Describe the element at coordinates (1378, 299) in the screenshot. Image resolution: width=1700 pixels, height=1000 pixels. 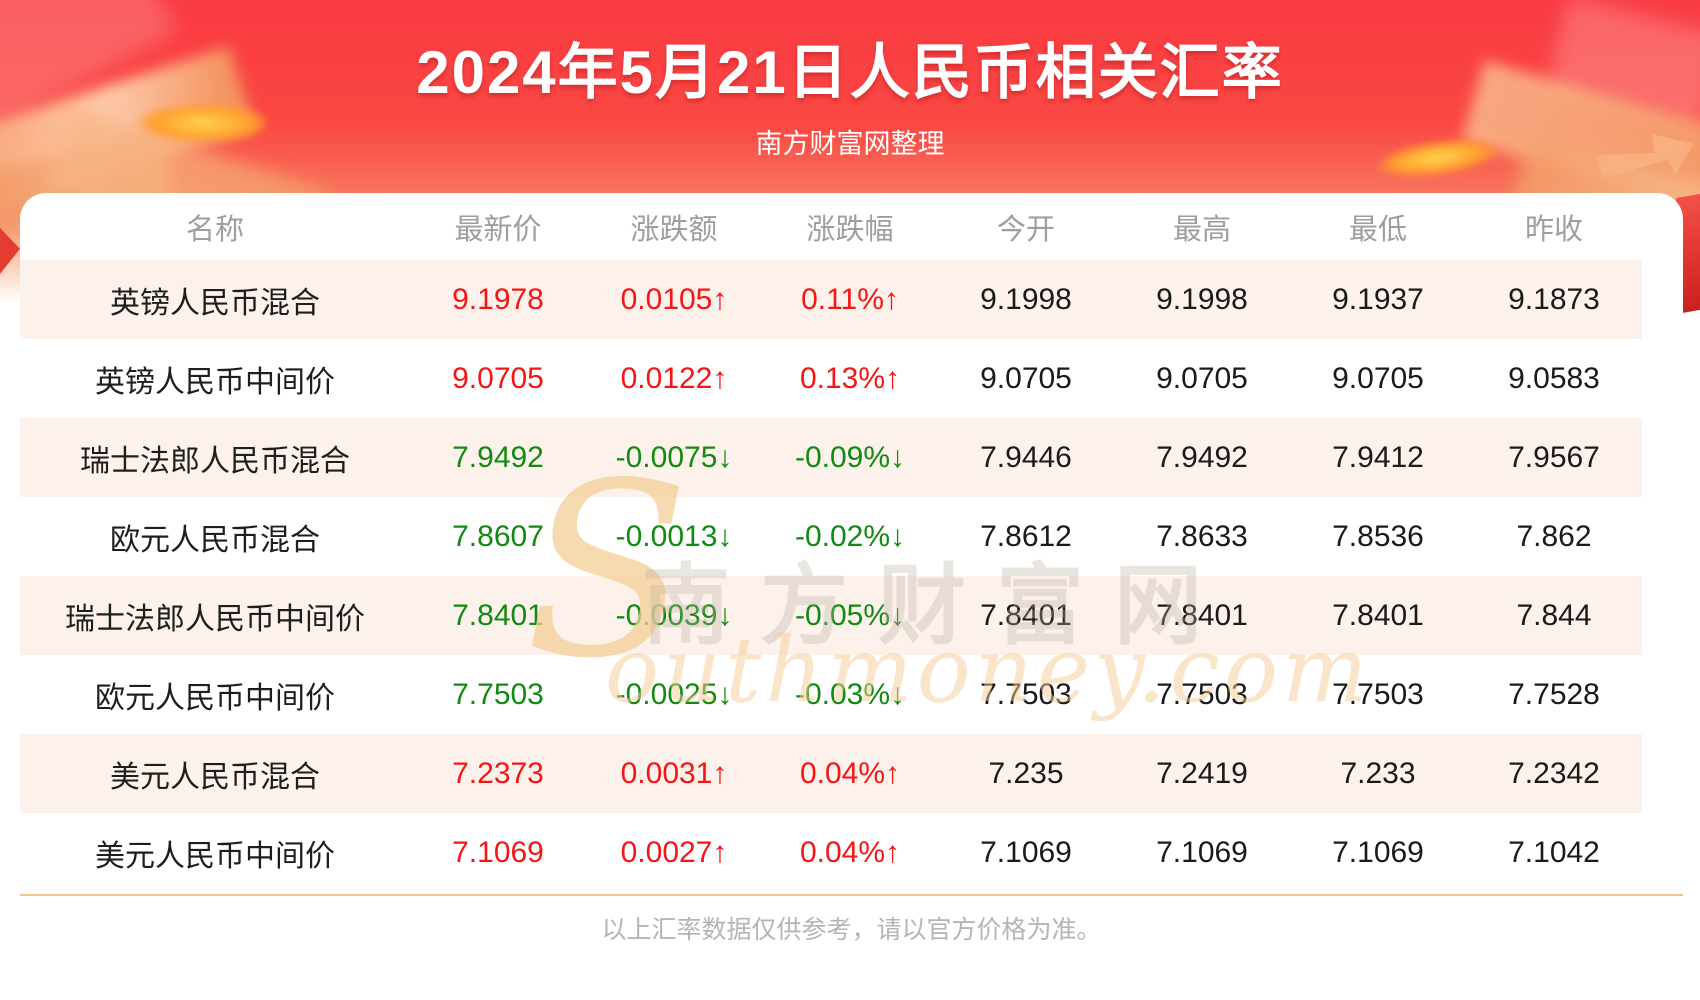
I see `cell-low: 9.1937` at that location.